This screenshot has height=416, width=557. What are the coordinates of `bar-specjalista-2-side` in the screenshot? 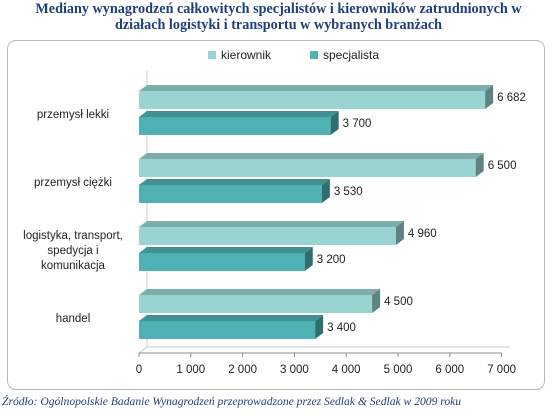 It's located at (308, 259).